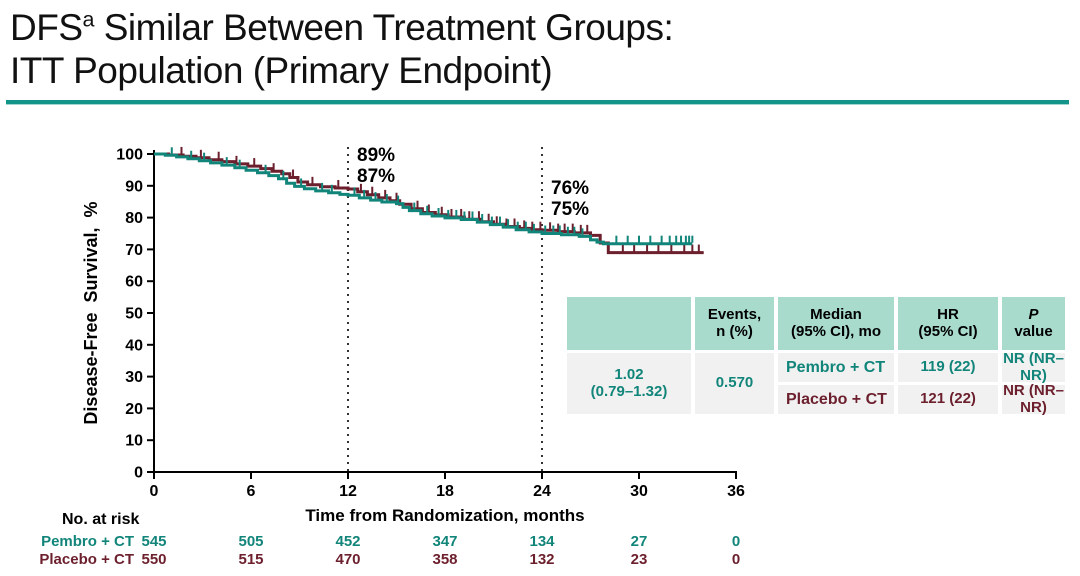 The image size is (1080, 576). What do you see at coordinates (390, 559) in the screenshot?
I see `risk-row-placebo: Placebo + CT 550 515 470 358 132 23 0` at bounding box center [390, 559].